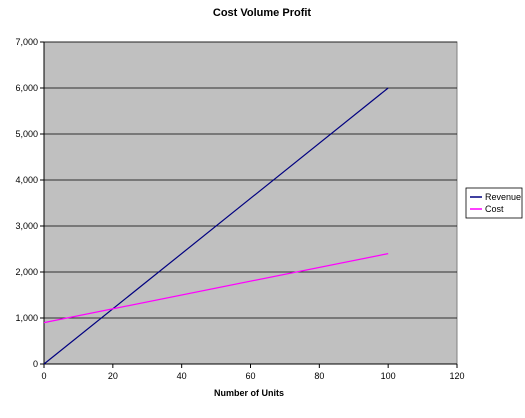  I want to click on x-axis-title: Number of Units, so click(249, 393).